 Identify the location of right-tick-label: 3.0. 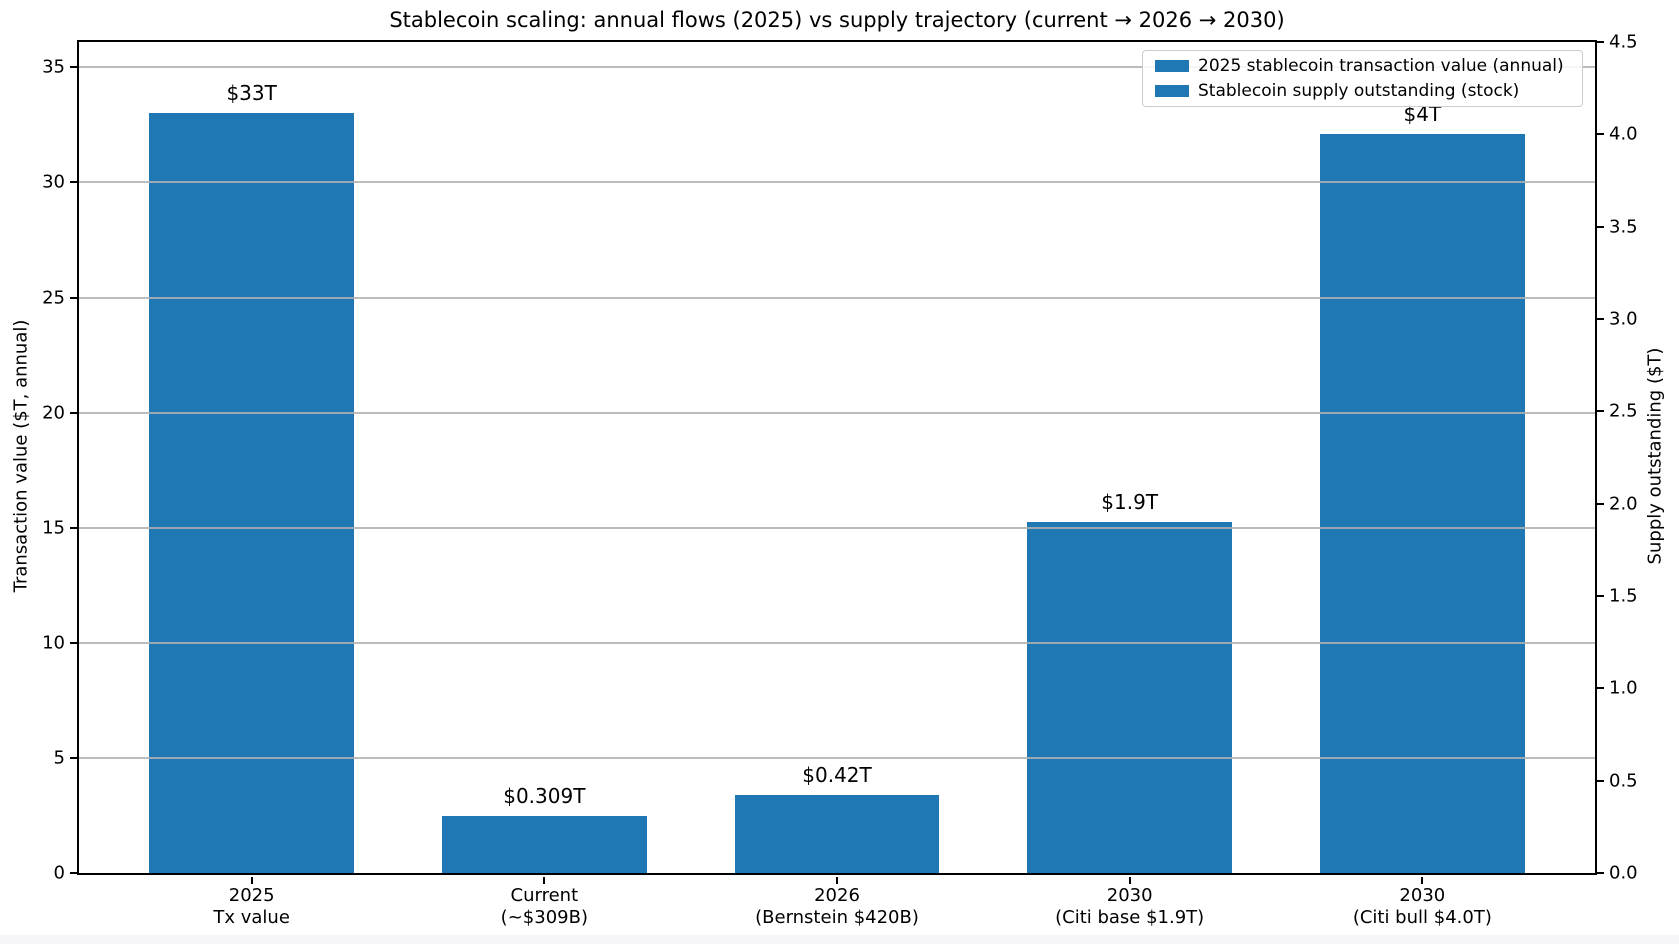
(1623, 319).